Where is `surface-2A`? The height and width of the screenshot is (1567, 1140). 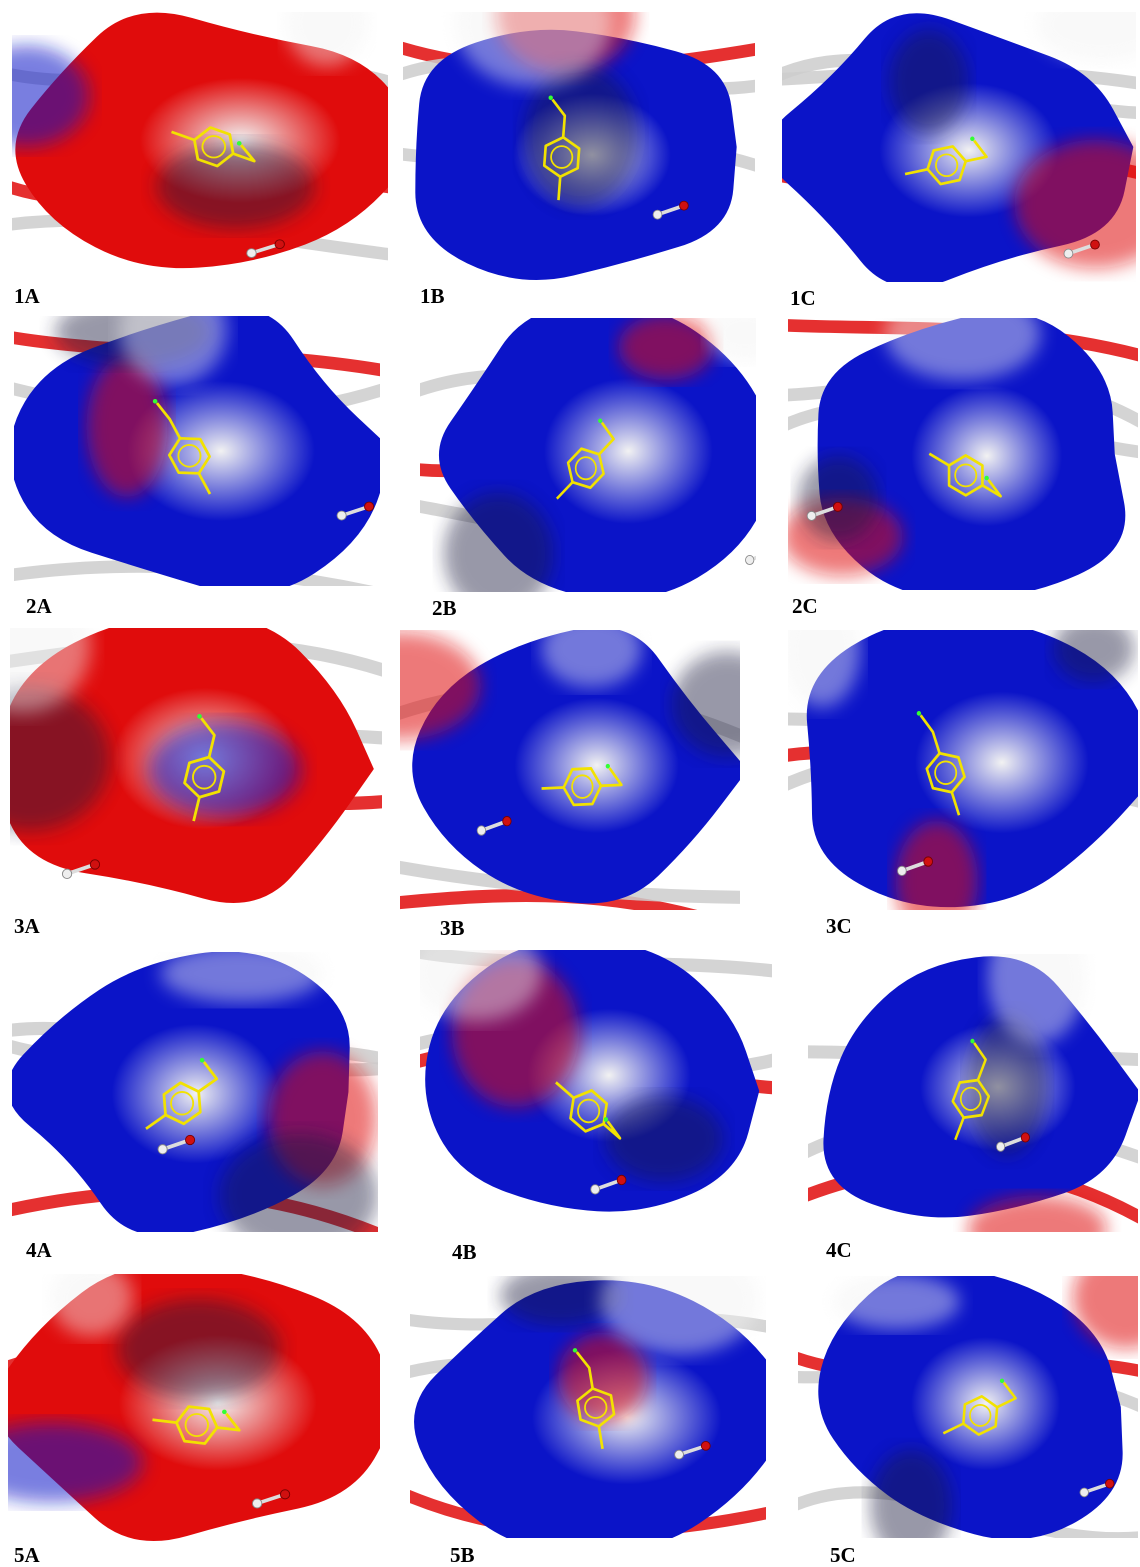
surface-2A is located at coordinates (197, 451).